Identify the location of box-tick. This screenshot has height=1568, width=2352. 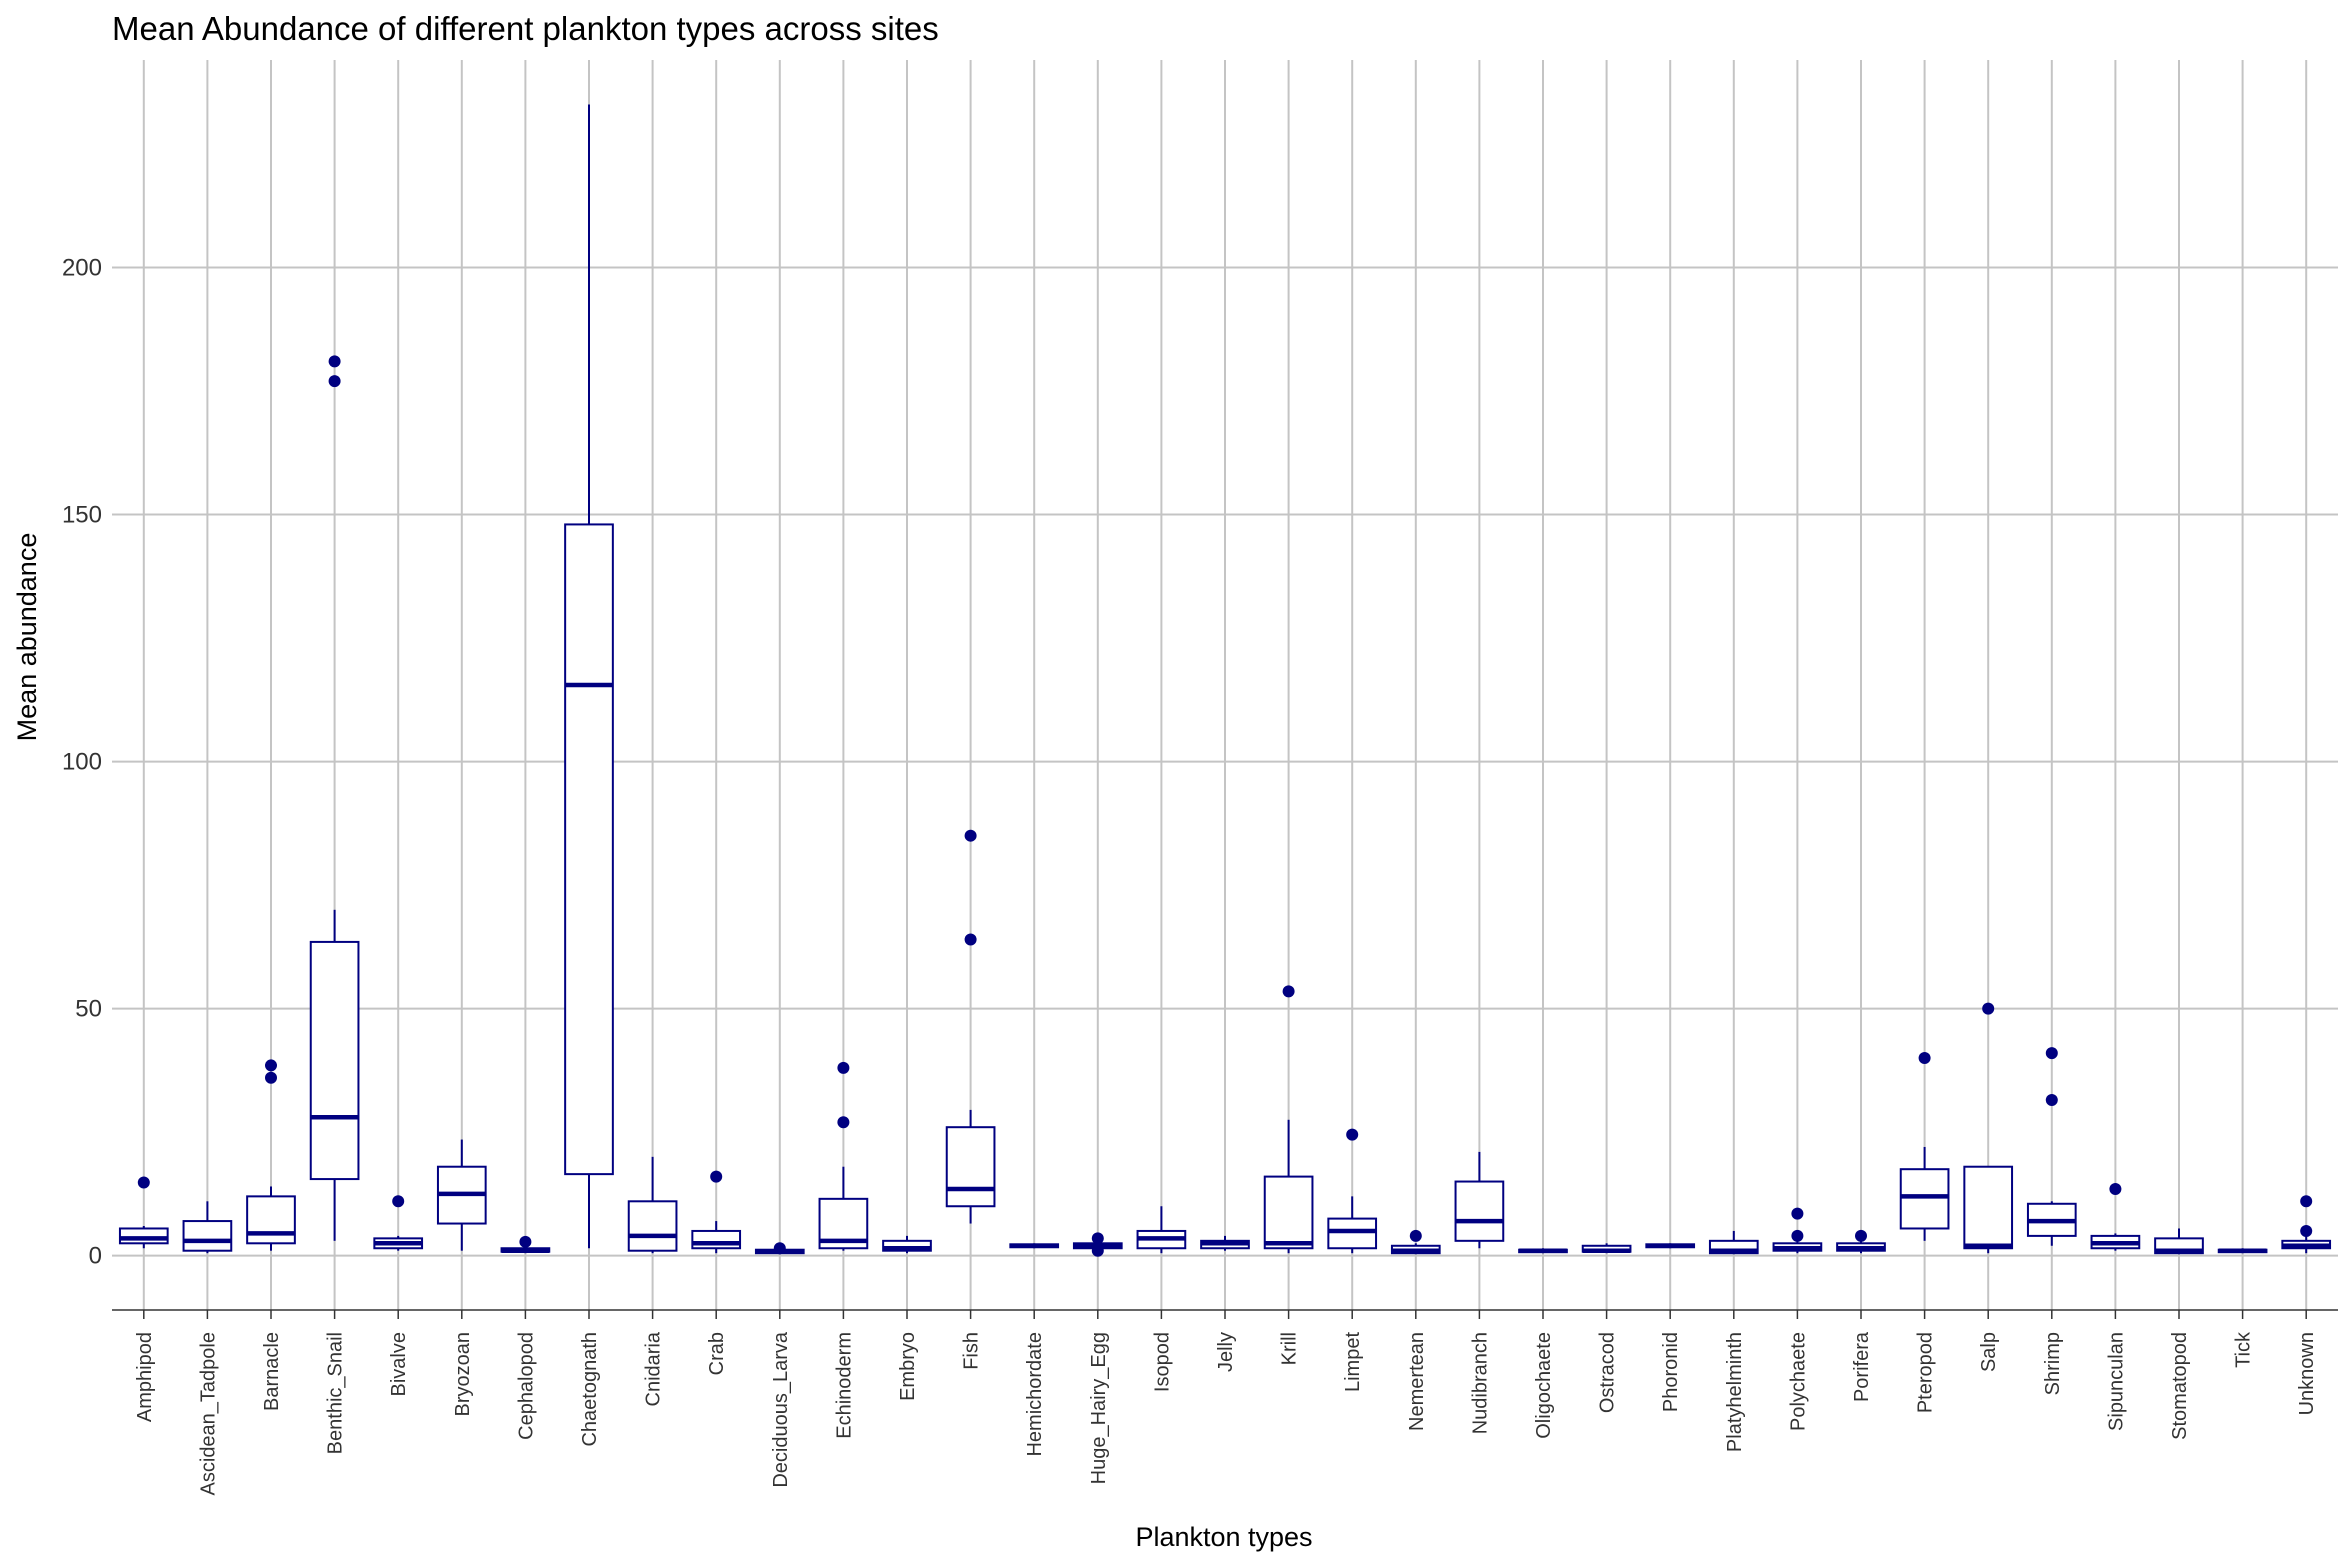
(2242, 1251).